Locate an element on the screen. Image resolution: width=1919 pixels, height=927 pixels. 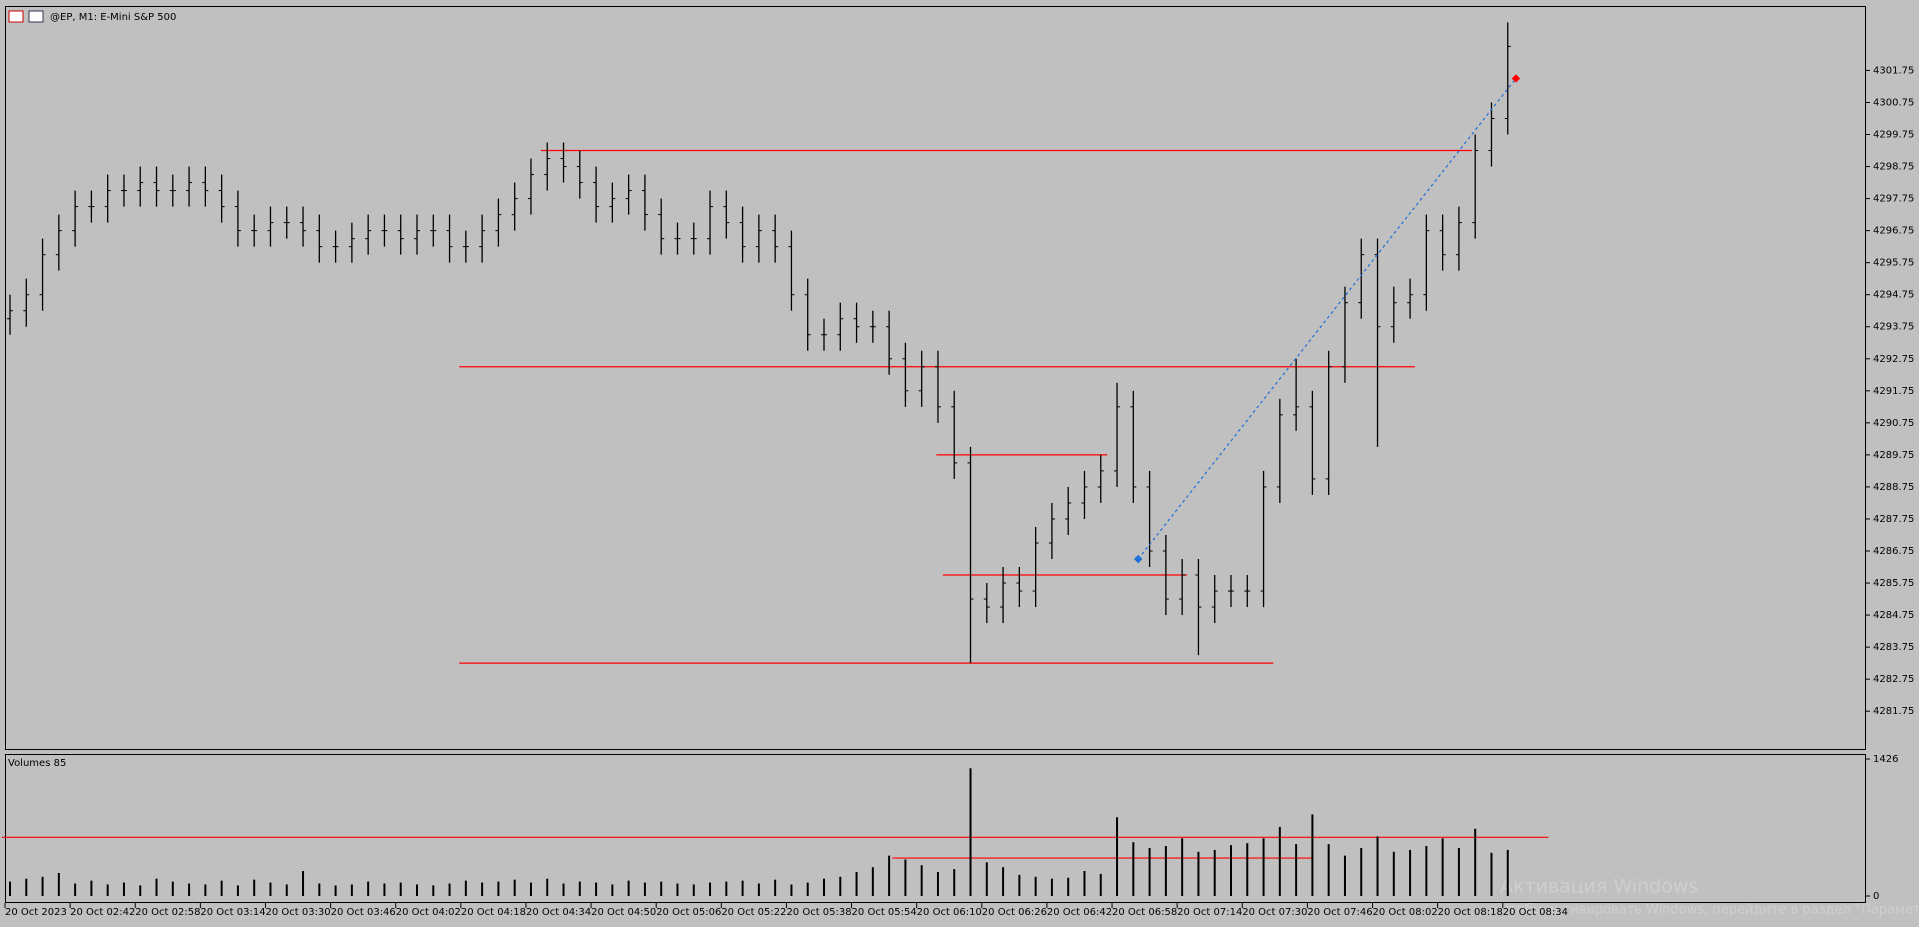
y-tick-label: 4282.75 is located at coordinates (1893, 679).